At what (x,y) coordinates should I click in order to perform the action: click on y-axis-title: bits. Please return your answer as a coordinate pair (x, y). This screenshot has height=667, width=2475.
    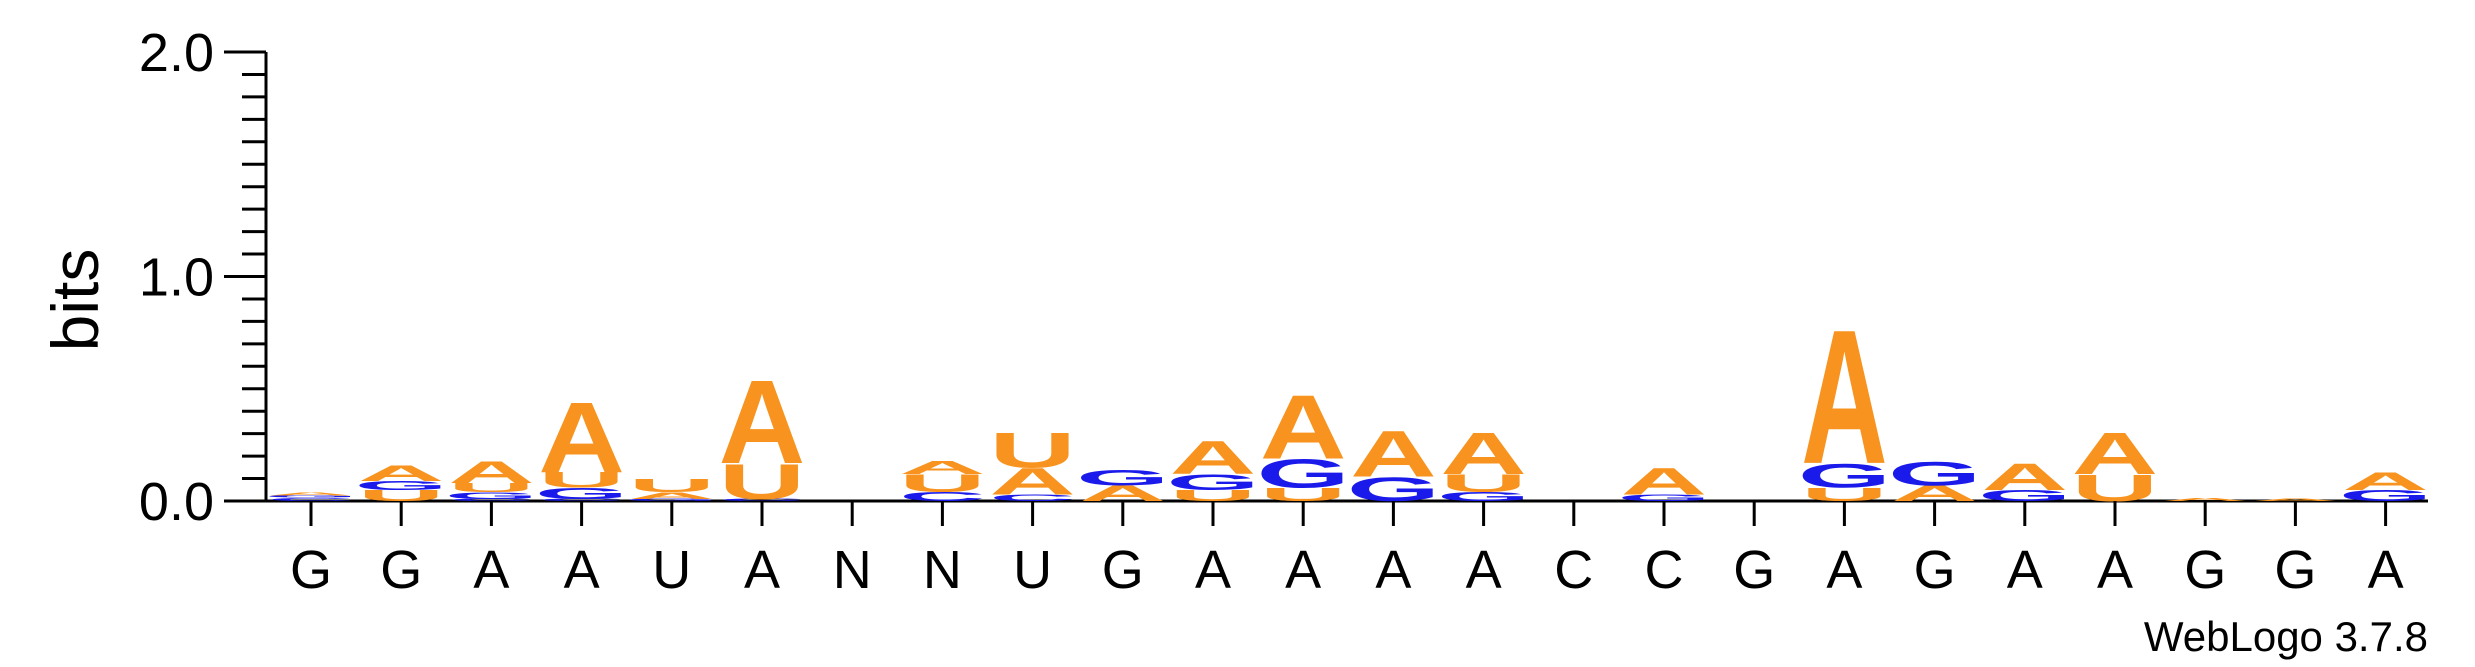
    Looking at the image, I should click on (75, 300).